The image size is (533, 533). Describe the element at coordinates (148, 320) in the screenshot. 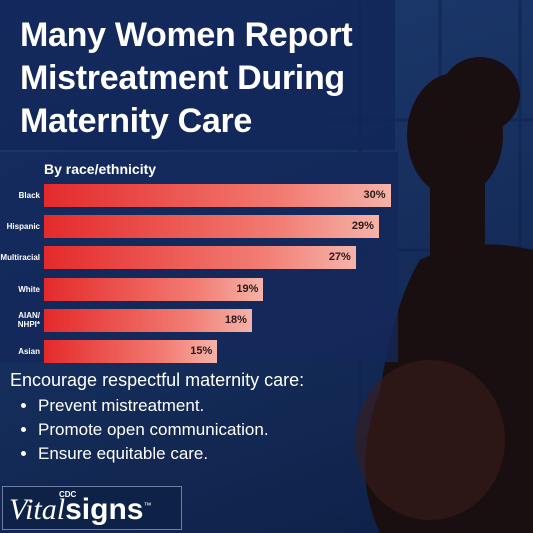

I see `bar: 18%` at that location.